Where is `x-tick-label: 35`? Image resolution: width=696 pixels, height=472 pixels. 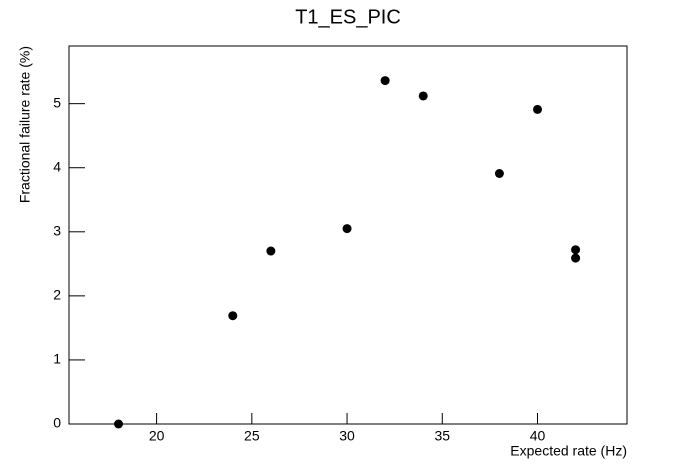 x-tick-label: 35 is located at coordinates (442, 436).